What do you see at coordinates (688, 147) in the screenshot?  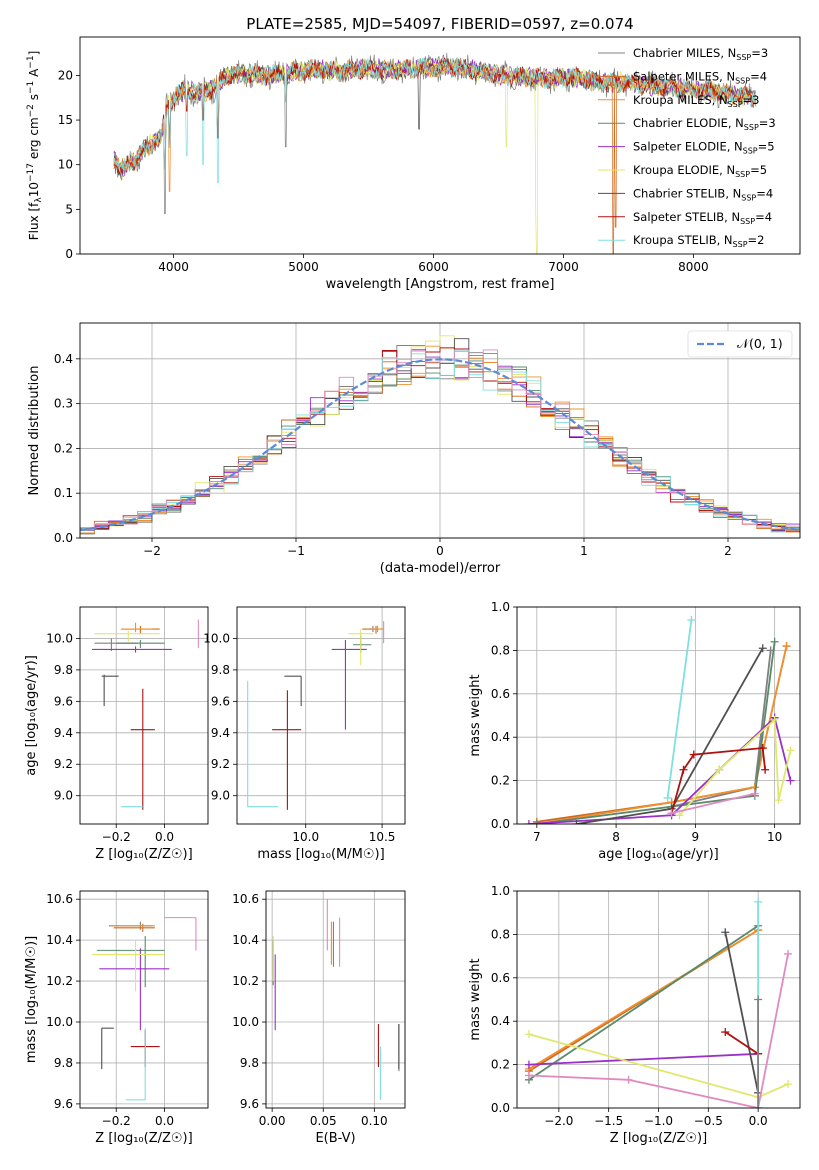 I see `legend-name: Salpeter ELODIE, N` at bounding box center [688, 147].